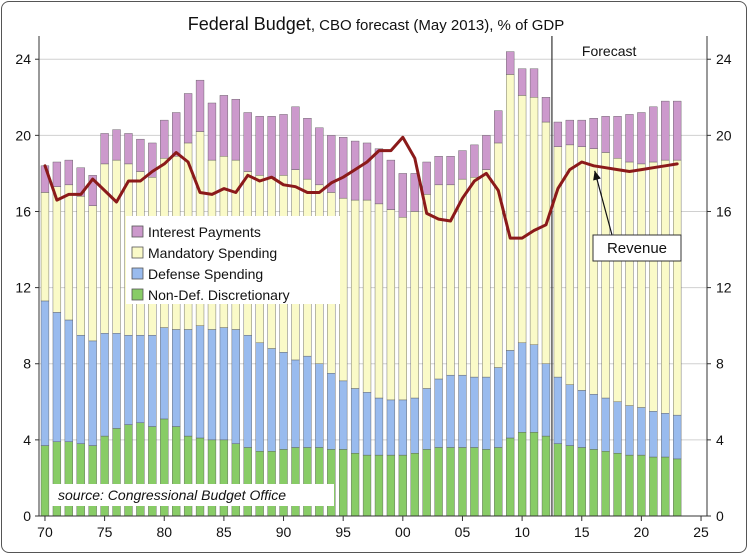 This screenshot has width=750, height=556. Describe the element at coordinates (593, 483) in the screenshot. I see `bar-nondef-2016` at that location.